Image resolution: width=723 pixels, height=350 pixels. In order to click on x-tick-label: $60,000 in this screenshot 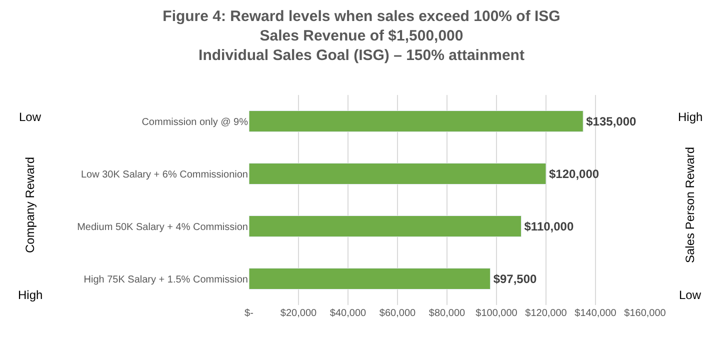, I will do `click(397, 313)`.